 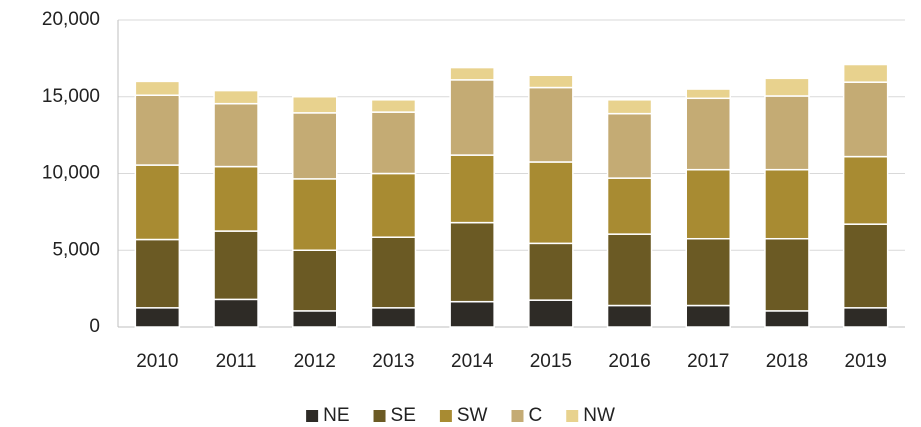 I want to click on legend-item: NW, so click(x=590, y=415).